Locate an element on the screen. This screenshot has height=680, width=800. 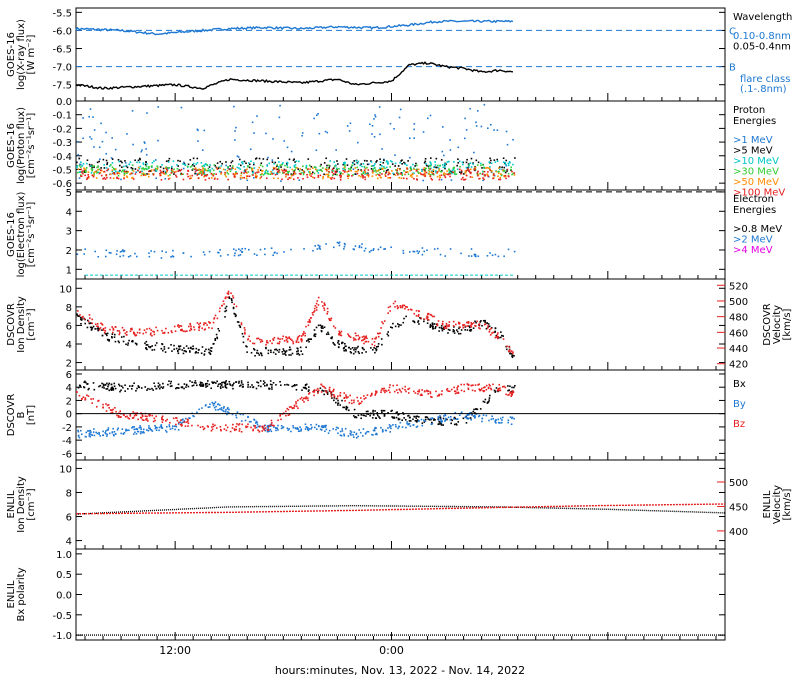
y-tick-label: 6 is located at coordinates (69, 326).